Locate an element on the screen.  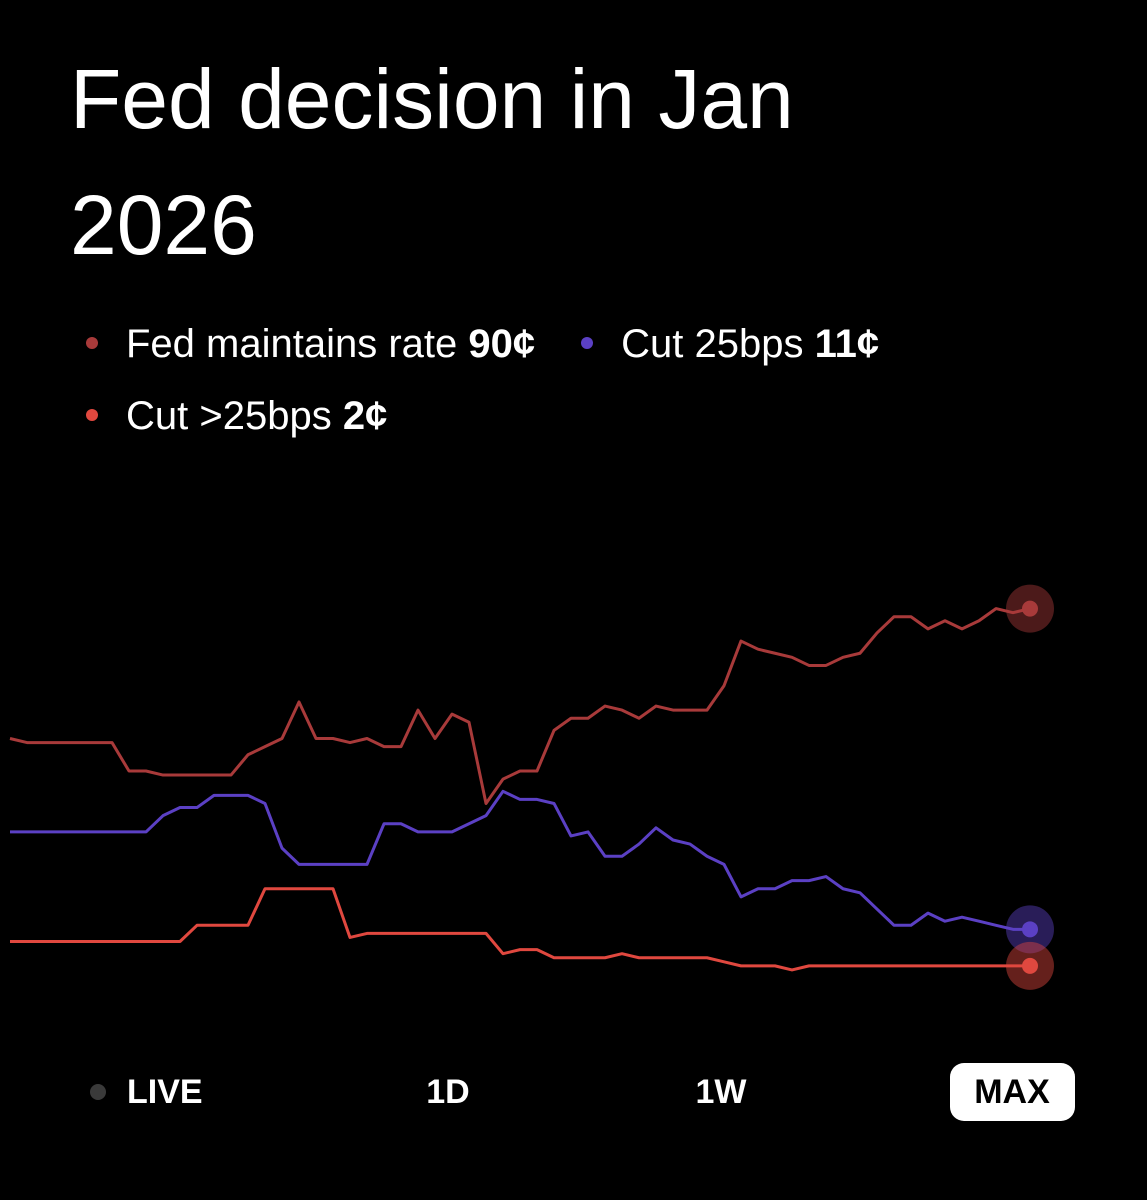
range-button: 1W is located at coordinates (722, 1092).